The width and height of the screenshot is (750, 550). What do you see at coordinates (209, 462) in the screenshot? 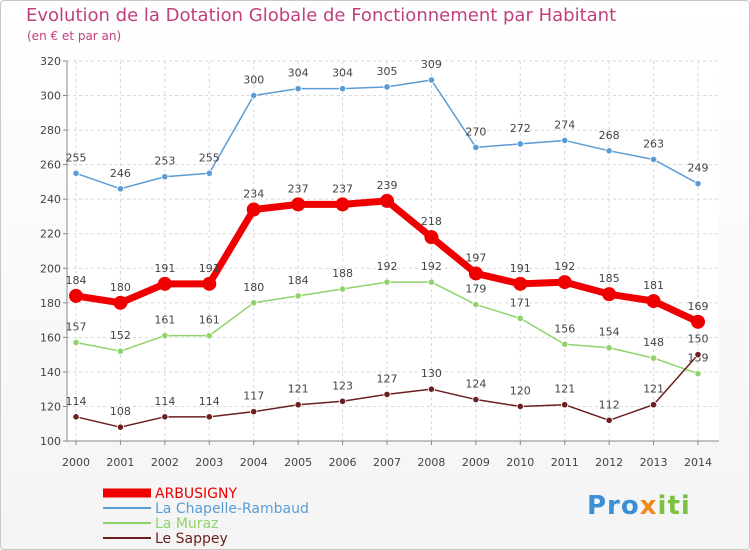
I see `x-tick-label: 2003` at bounding box center [209, 462].